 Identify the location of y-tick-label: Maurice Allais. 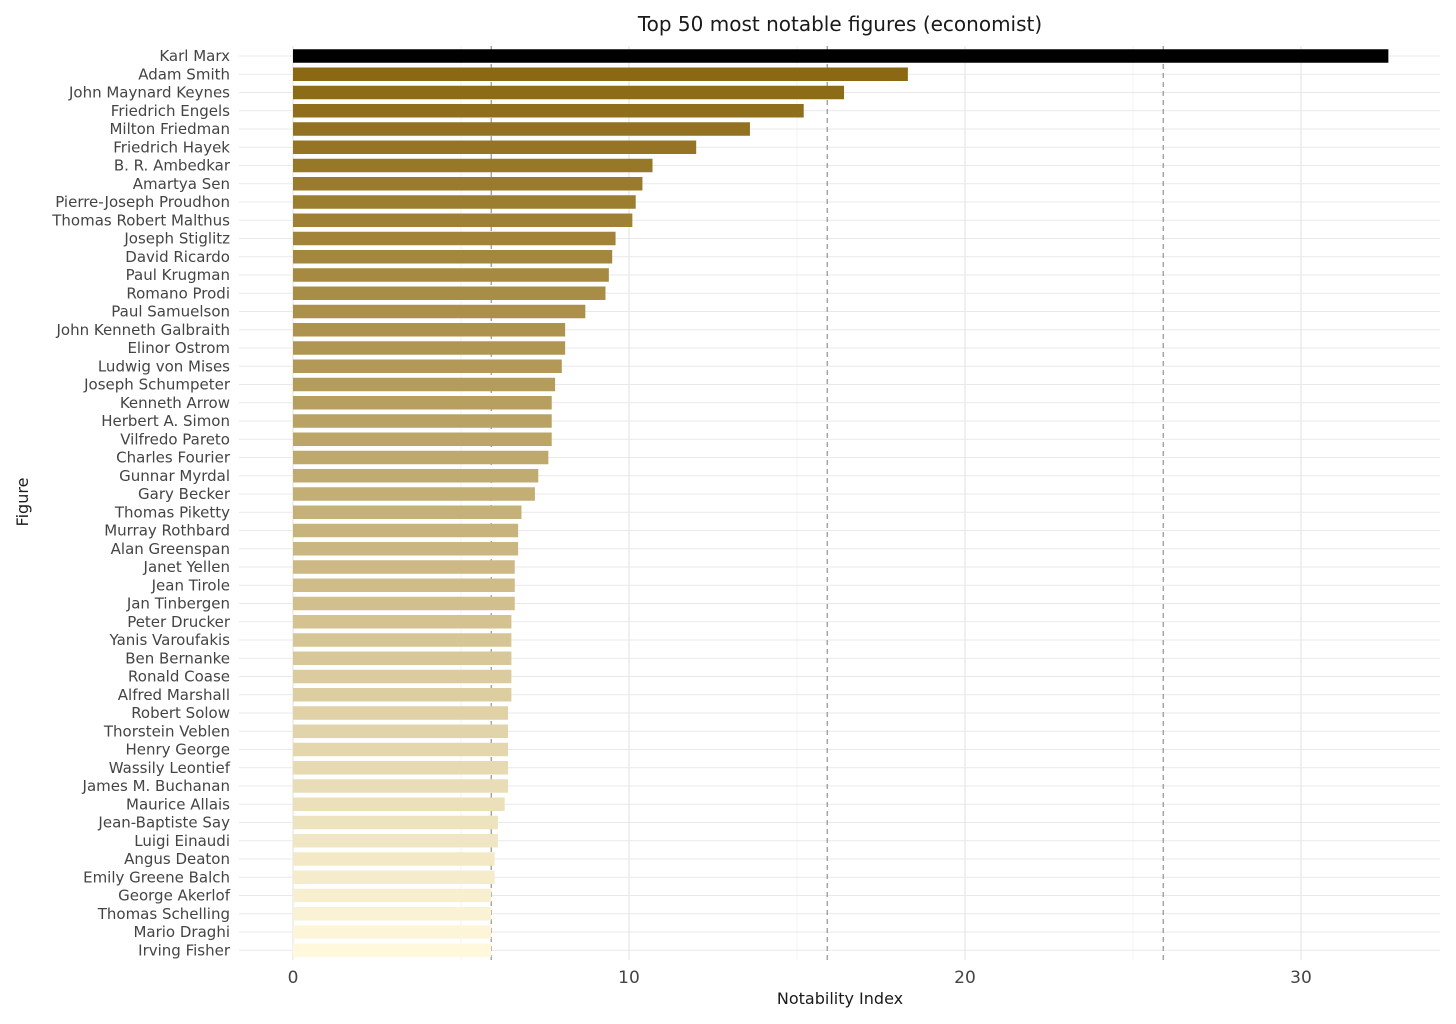
(178, 804).